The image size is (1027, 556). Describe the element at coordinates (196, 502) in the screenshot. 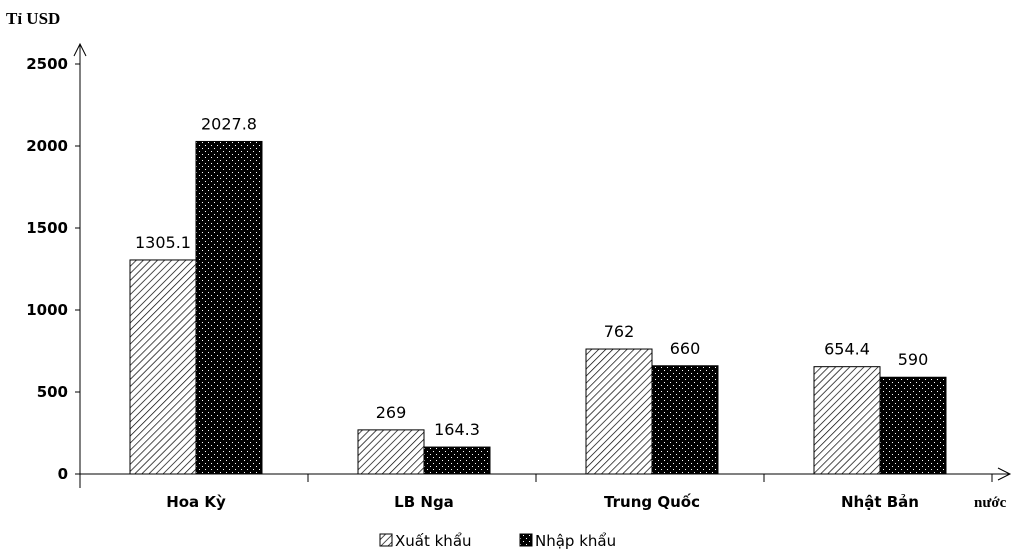

I see `x-tick-label: Hoa Kỳ` at that location.